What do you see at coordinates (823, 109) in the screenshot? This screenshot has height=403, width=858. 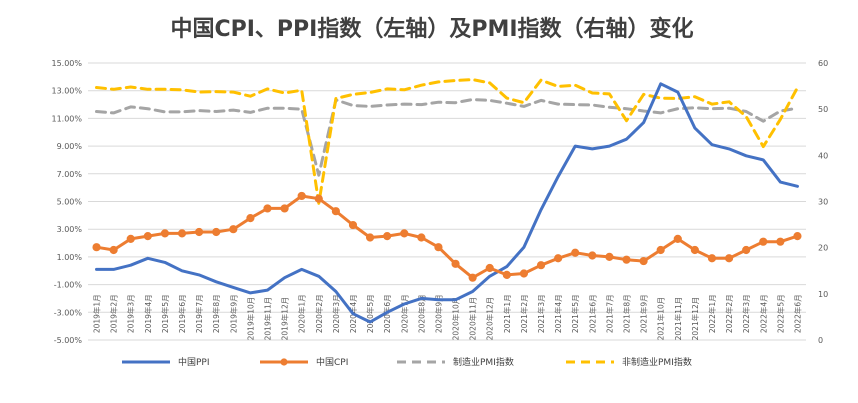 I see `right-tick-label: 50` at bounding box center [823, 109].